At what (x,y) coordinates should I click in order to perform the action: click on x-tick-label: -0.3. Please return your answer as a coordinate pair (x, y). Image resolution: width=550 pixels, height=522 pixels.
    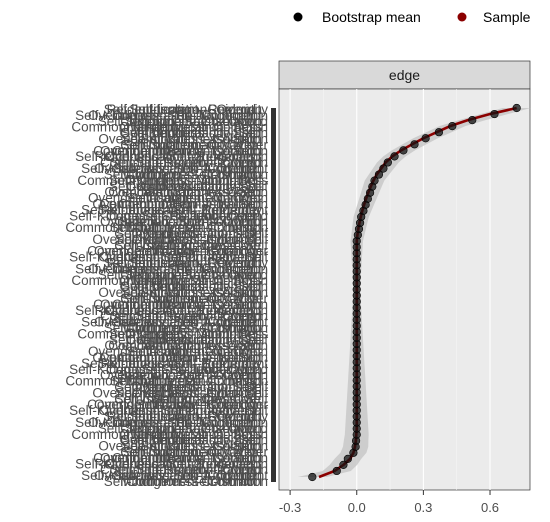
    Looking at the image, I should click on (290, 507).